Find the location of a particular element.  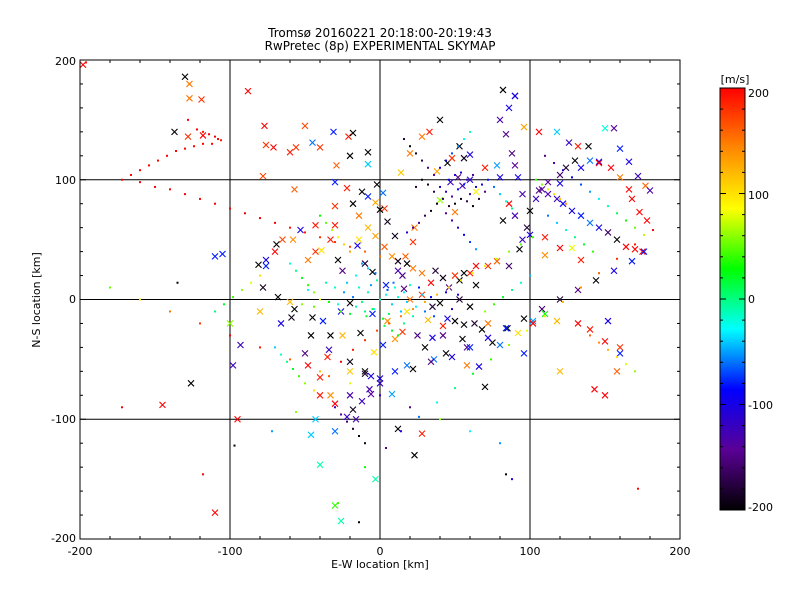

colorbar-ticks is located at coordinates (732, 299).